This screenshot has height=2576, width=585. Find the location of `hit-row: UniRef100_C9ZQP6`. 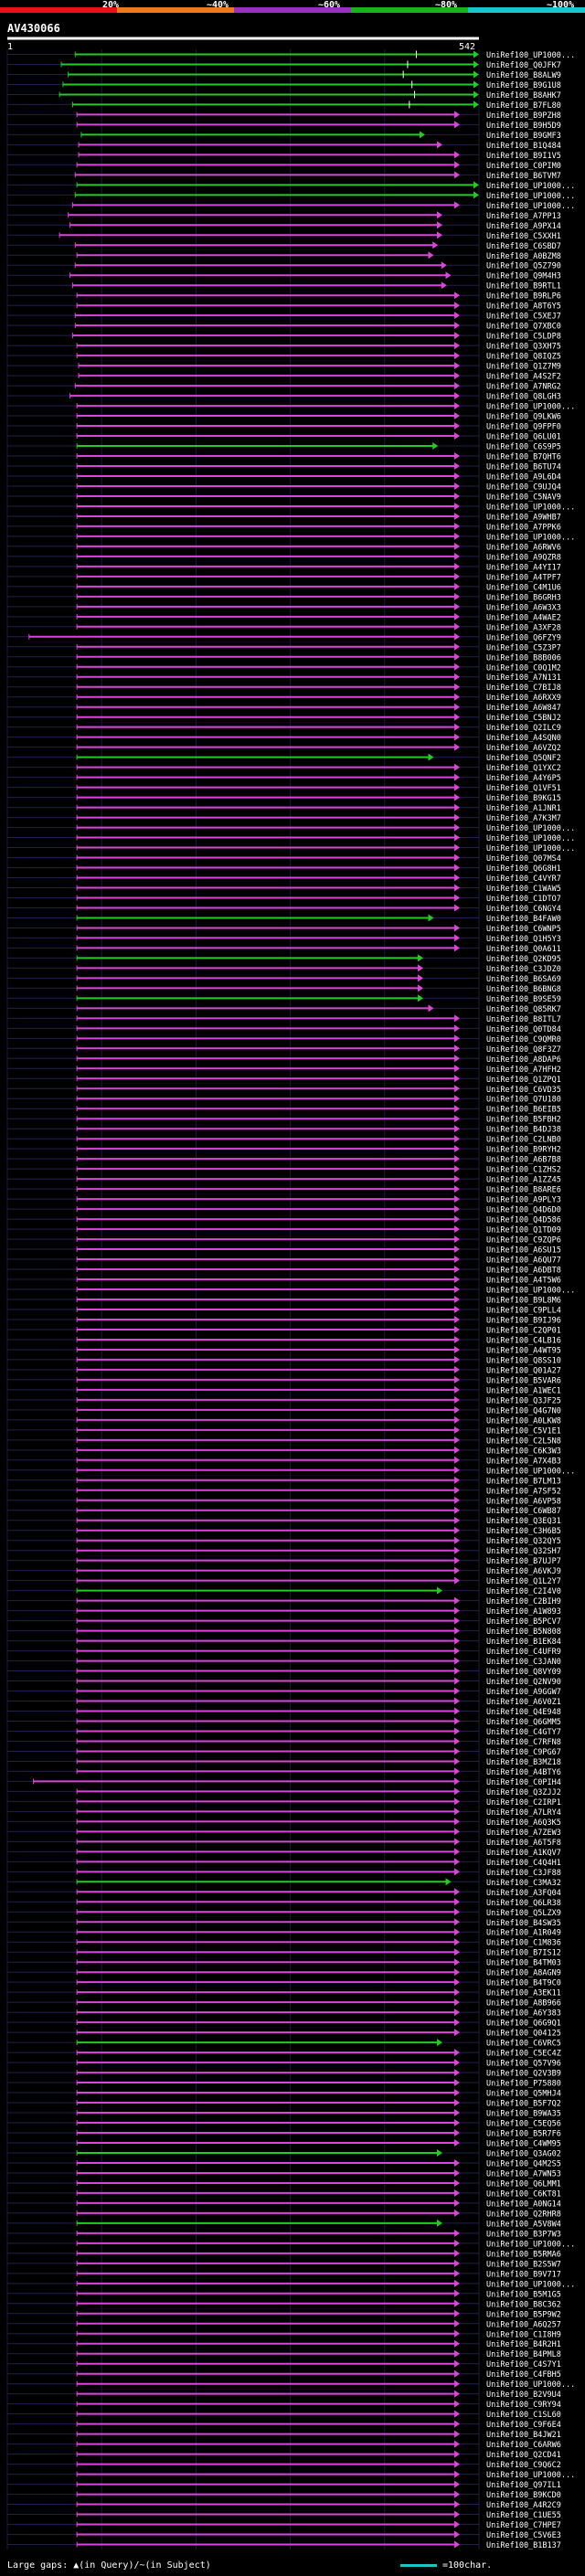

hit-row: UniRef100_C9ZQP6 is located at coordinates (284, 1240).